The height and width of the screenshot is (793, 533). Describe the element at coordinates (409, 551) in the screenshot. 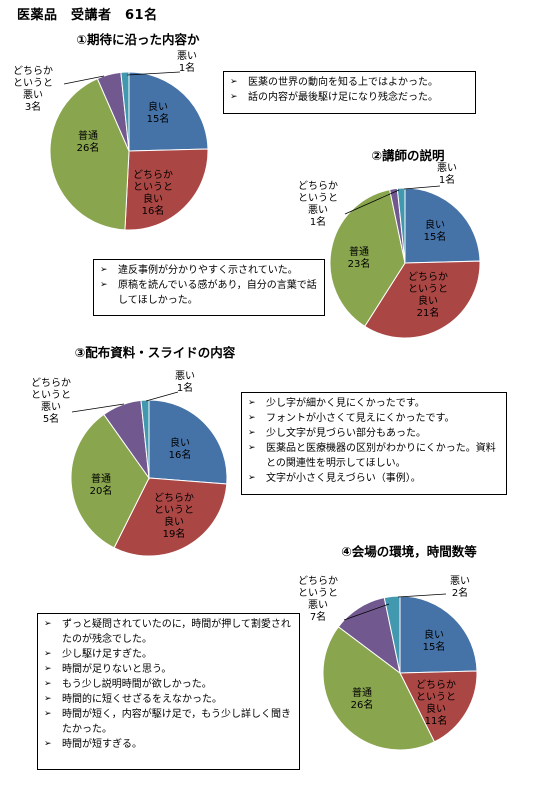

I see `chart-title: ④会場の環境，時間数等` at that location.